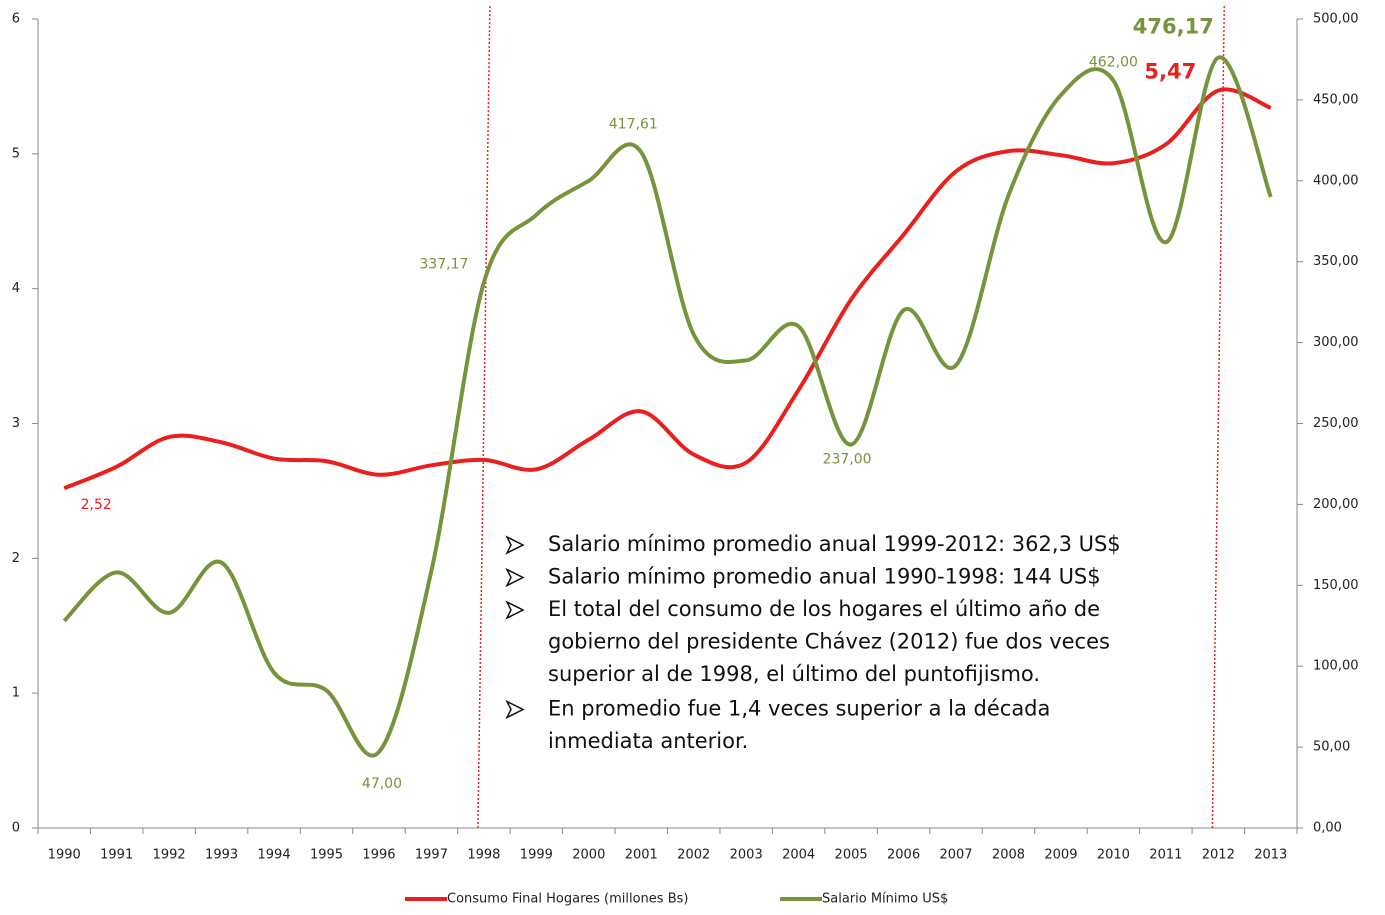 The image size is (1385, 915). I want to click on y2-tick-label: 400,00, so click(1336, 180).